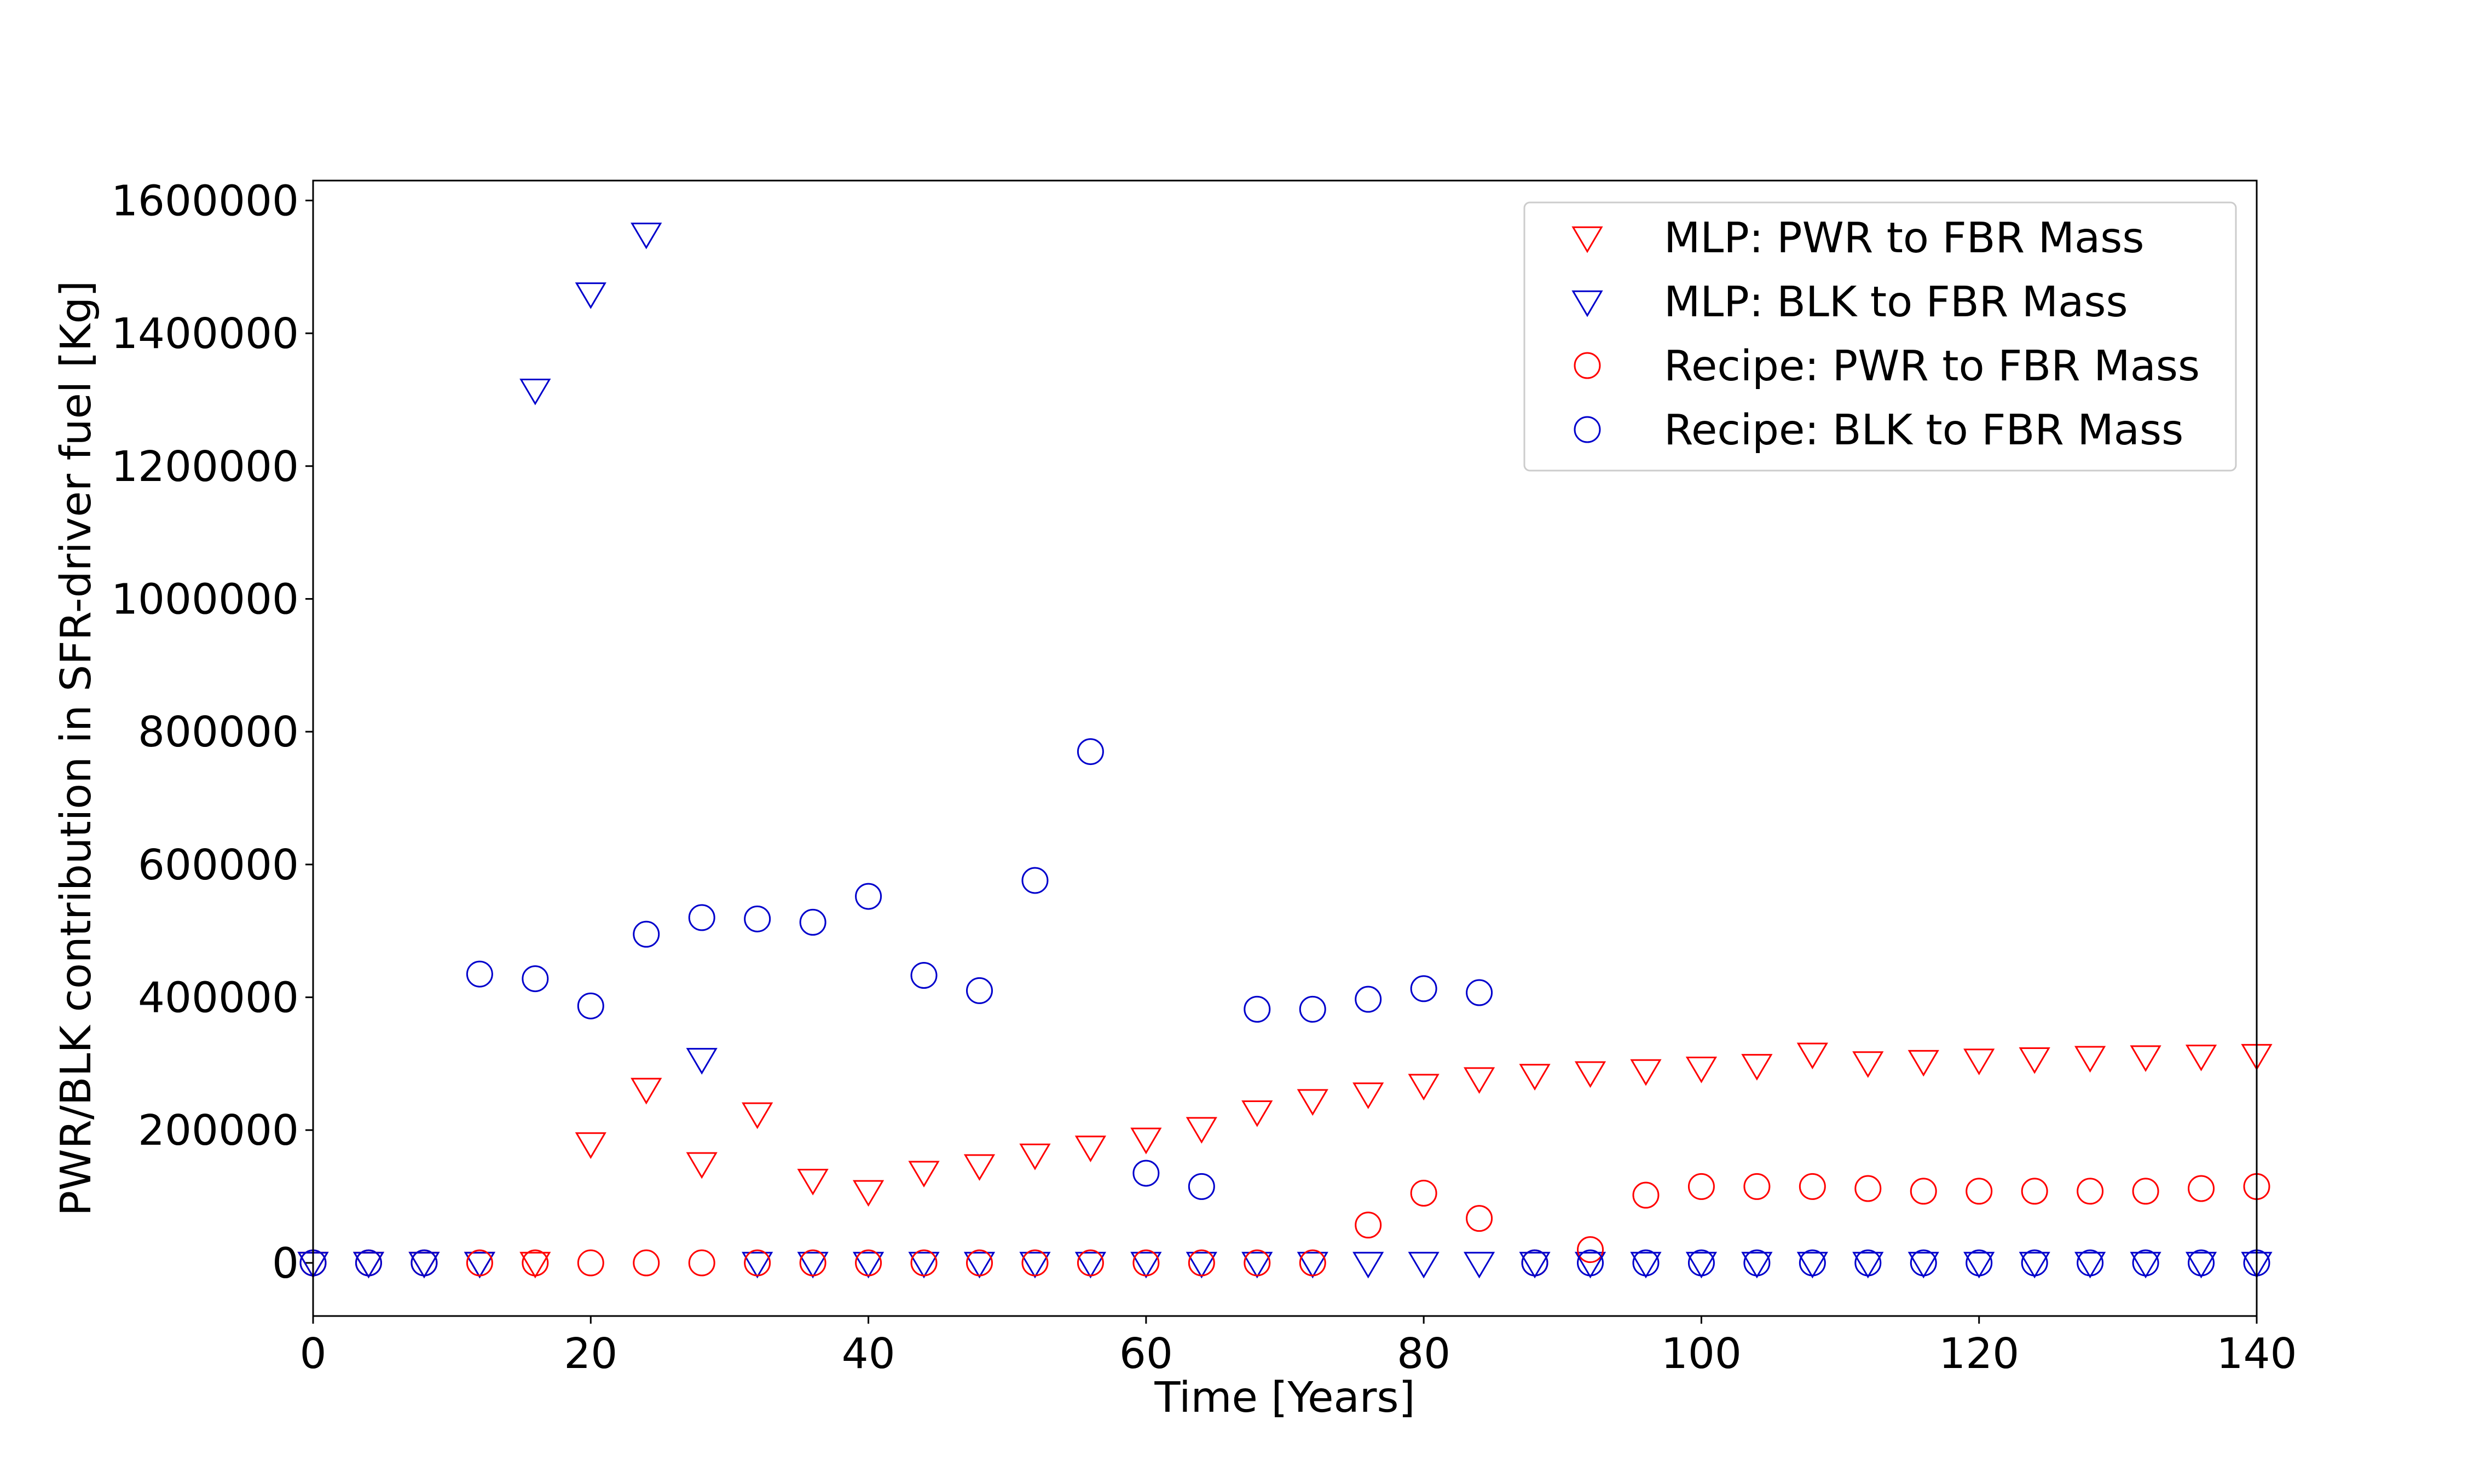  What do you see at coordinates (314, 1354) in the screenshot?
I see `x-tick-label: 0` at bounding box center [314, 1354].